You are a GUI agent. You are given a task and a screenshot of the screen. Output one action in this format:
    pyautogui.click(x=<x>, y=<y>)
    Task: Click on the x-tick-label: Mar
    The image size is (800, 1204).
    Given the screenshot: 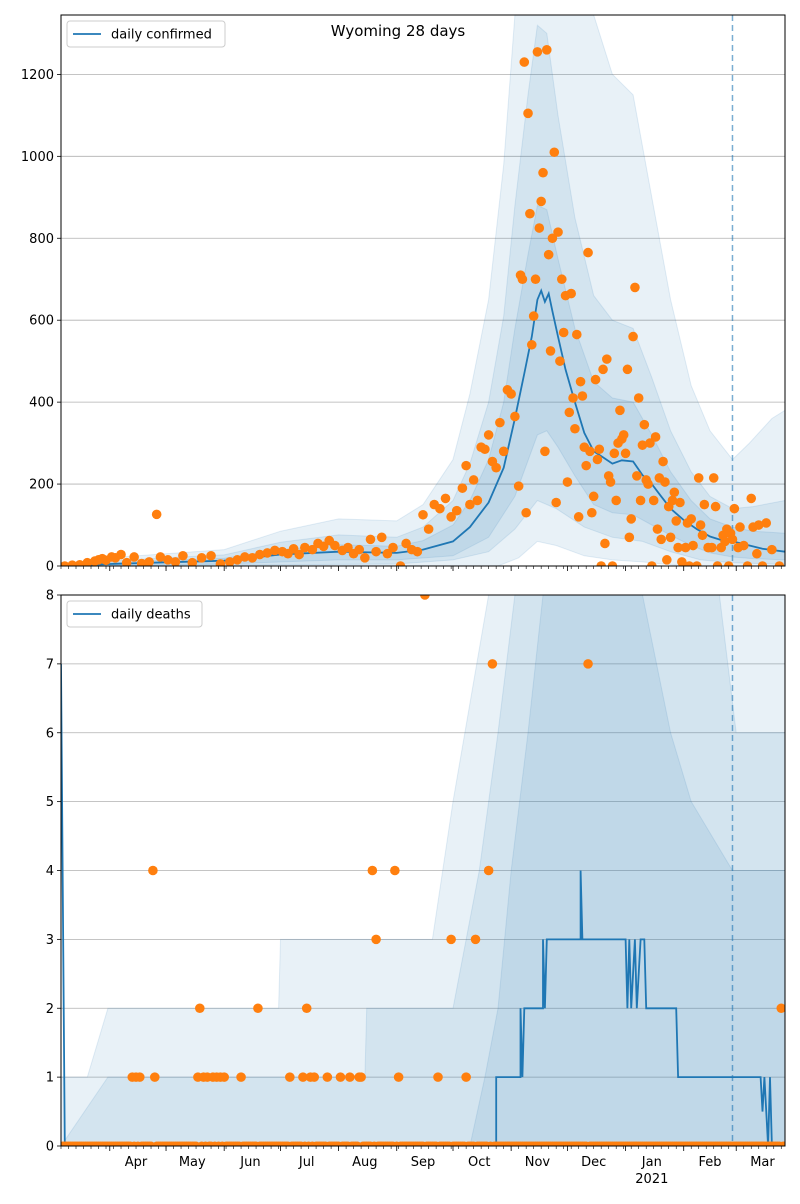 What is the action you would take?
    pyautogui.click(x=762, y=1162)
    